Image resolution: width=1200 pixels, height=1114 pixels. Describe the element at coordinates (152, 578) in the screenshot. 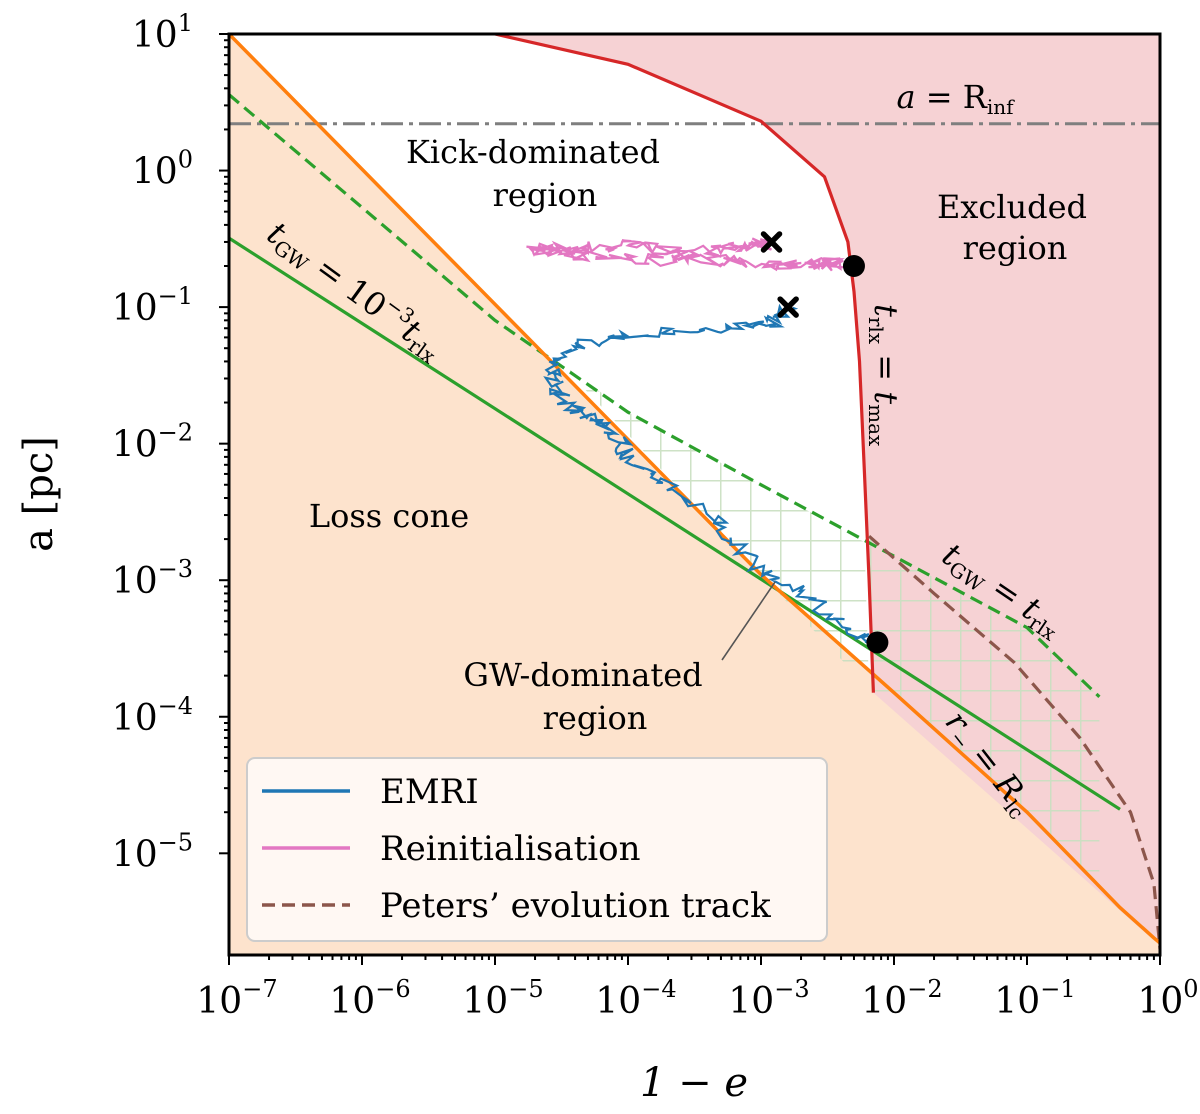

I see `y-tick-label-4: 10⁻³` at that location.